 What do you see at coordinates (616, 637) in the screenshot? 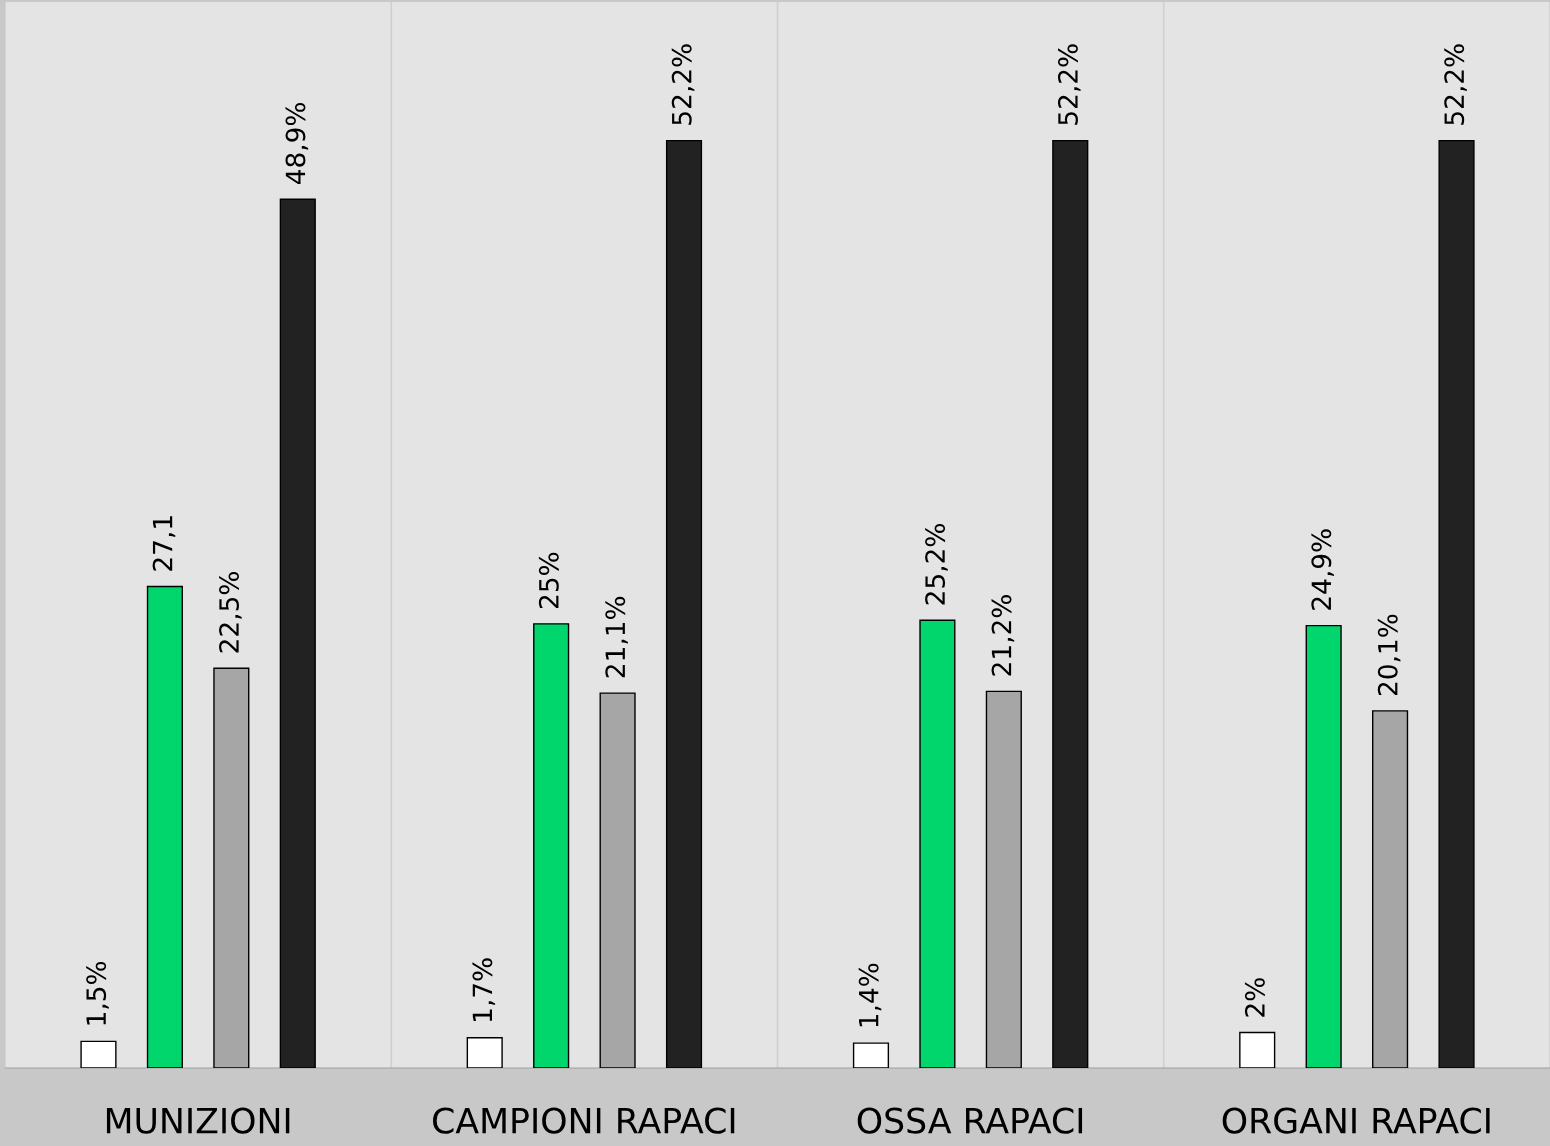
I see `data-label: 21,1%` at bounding box center [616, 637].